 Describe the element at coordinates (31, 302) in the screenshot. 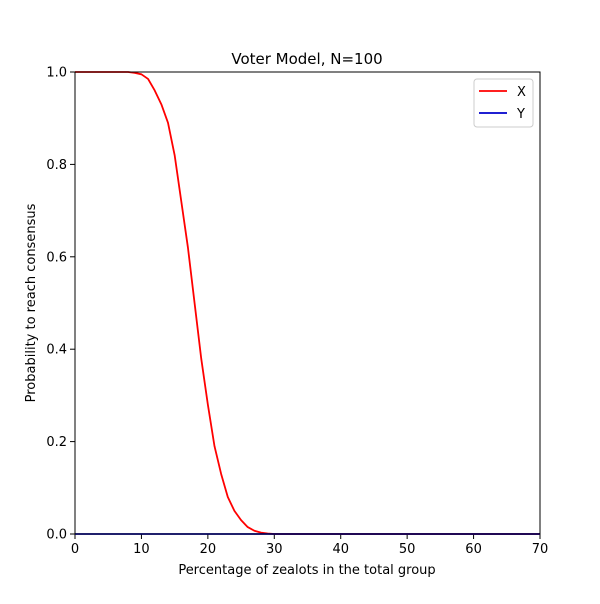

I see `y-axis-title: Probability to reach consensus` at that location.